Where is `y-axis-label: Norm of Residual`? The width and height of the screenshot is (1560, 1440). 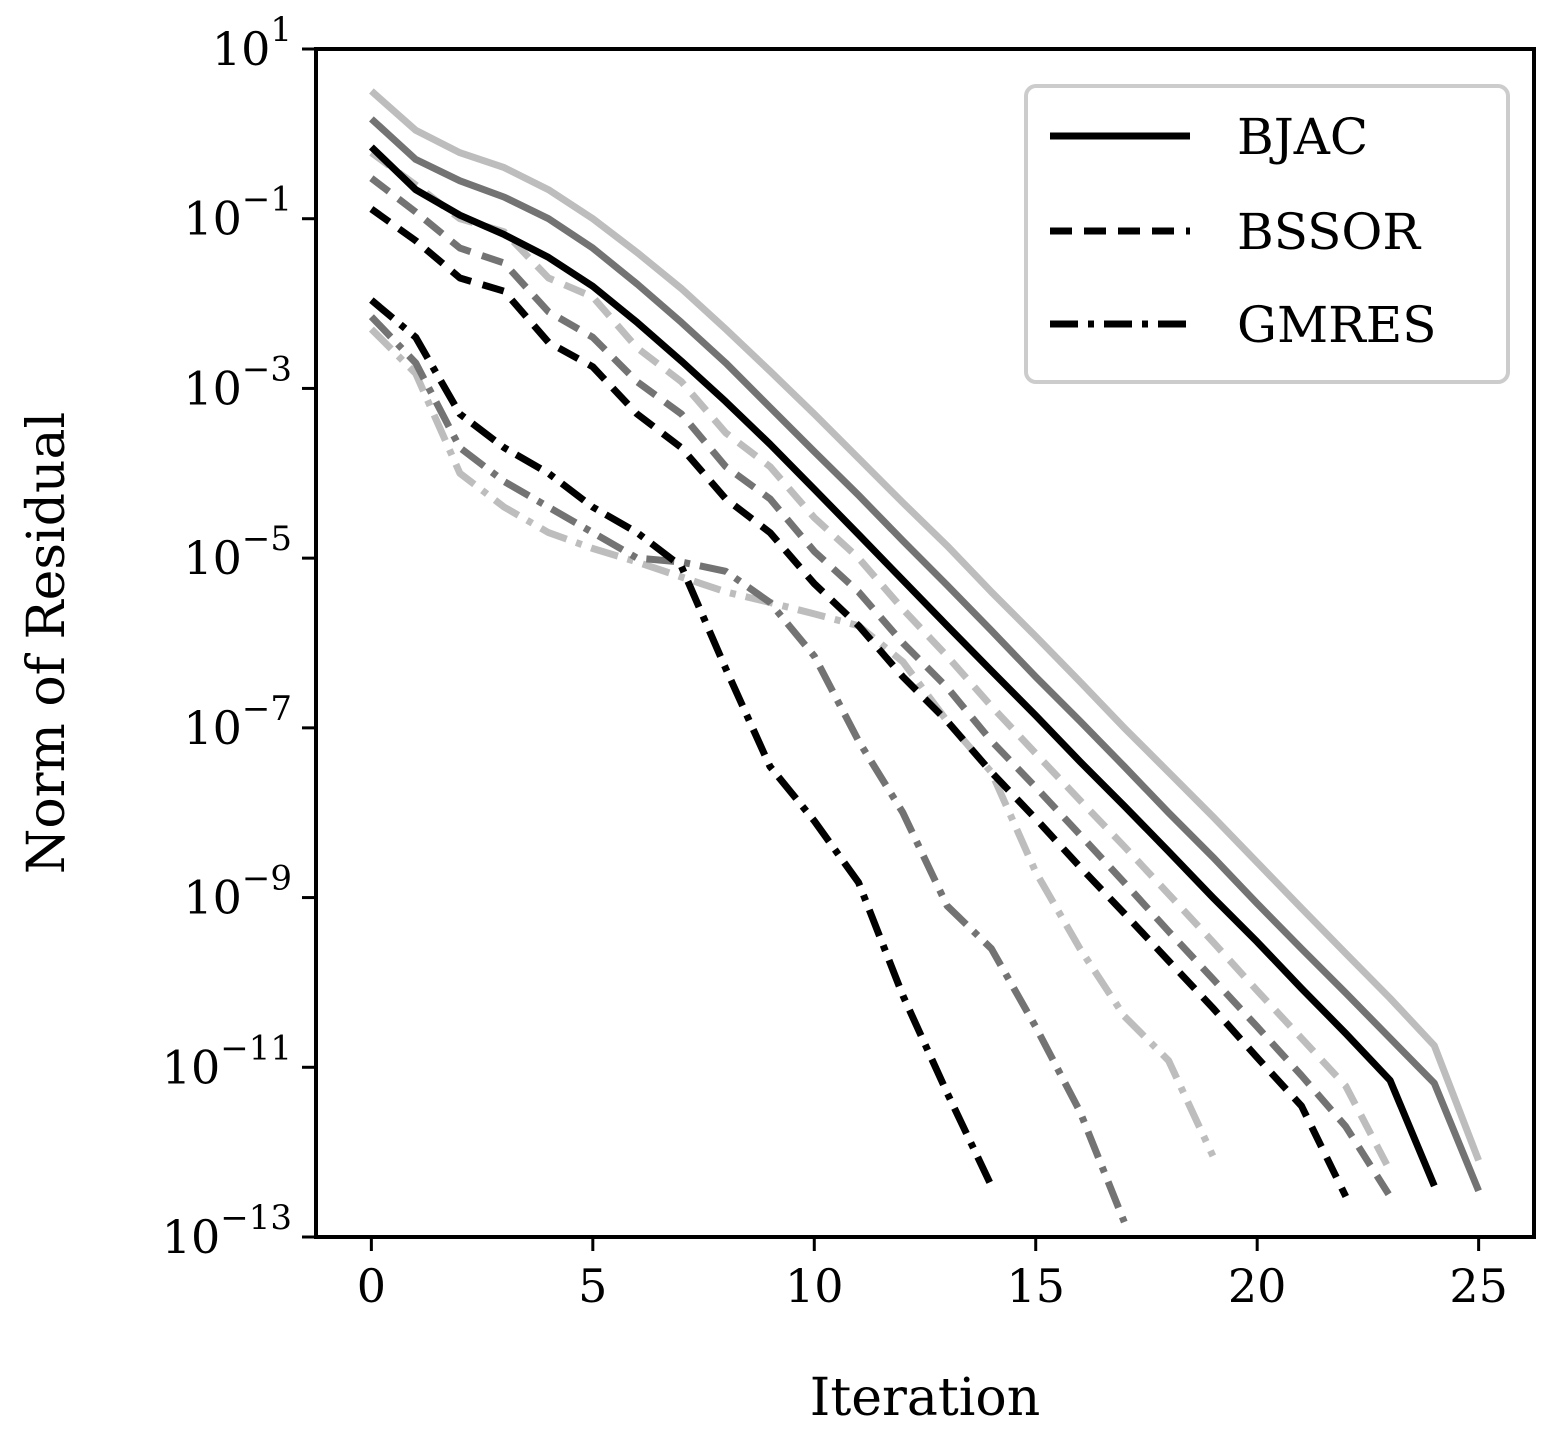
y-axis-label: Norm of Residual is located at coordinates (47, 643).